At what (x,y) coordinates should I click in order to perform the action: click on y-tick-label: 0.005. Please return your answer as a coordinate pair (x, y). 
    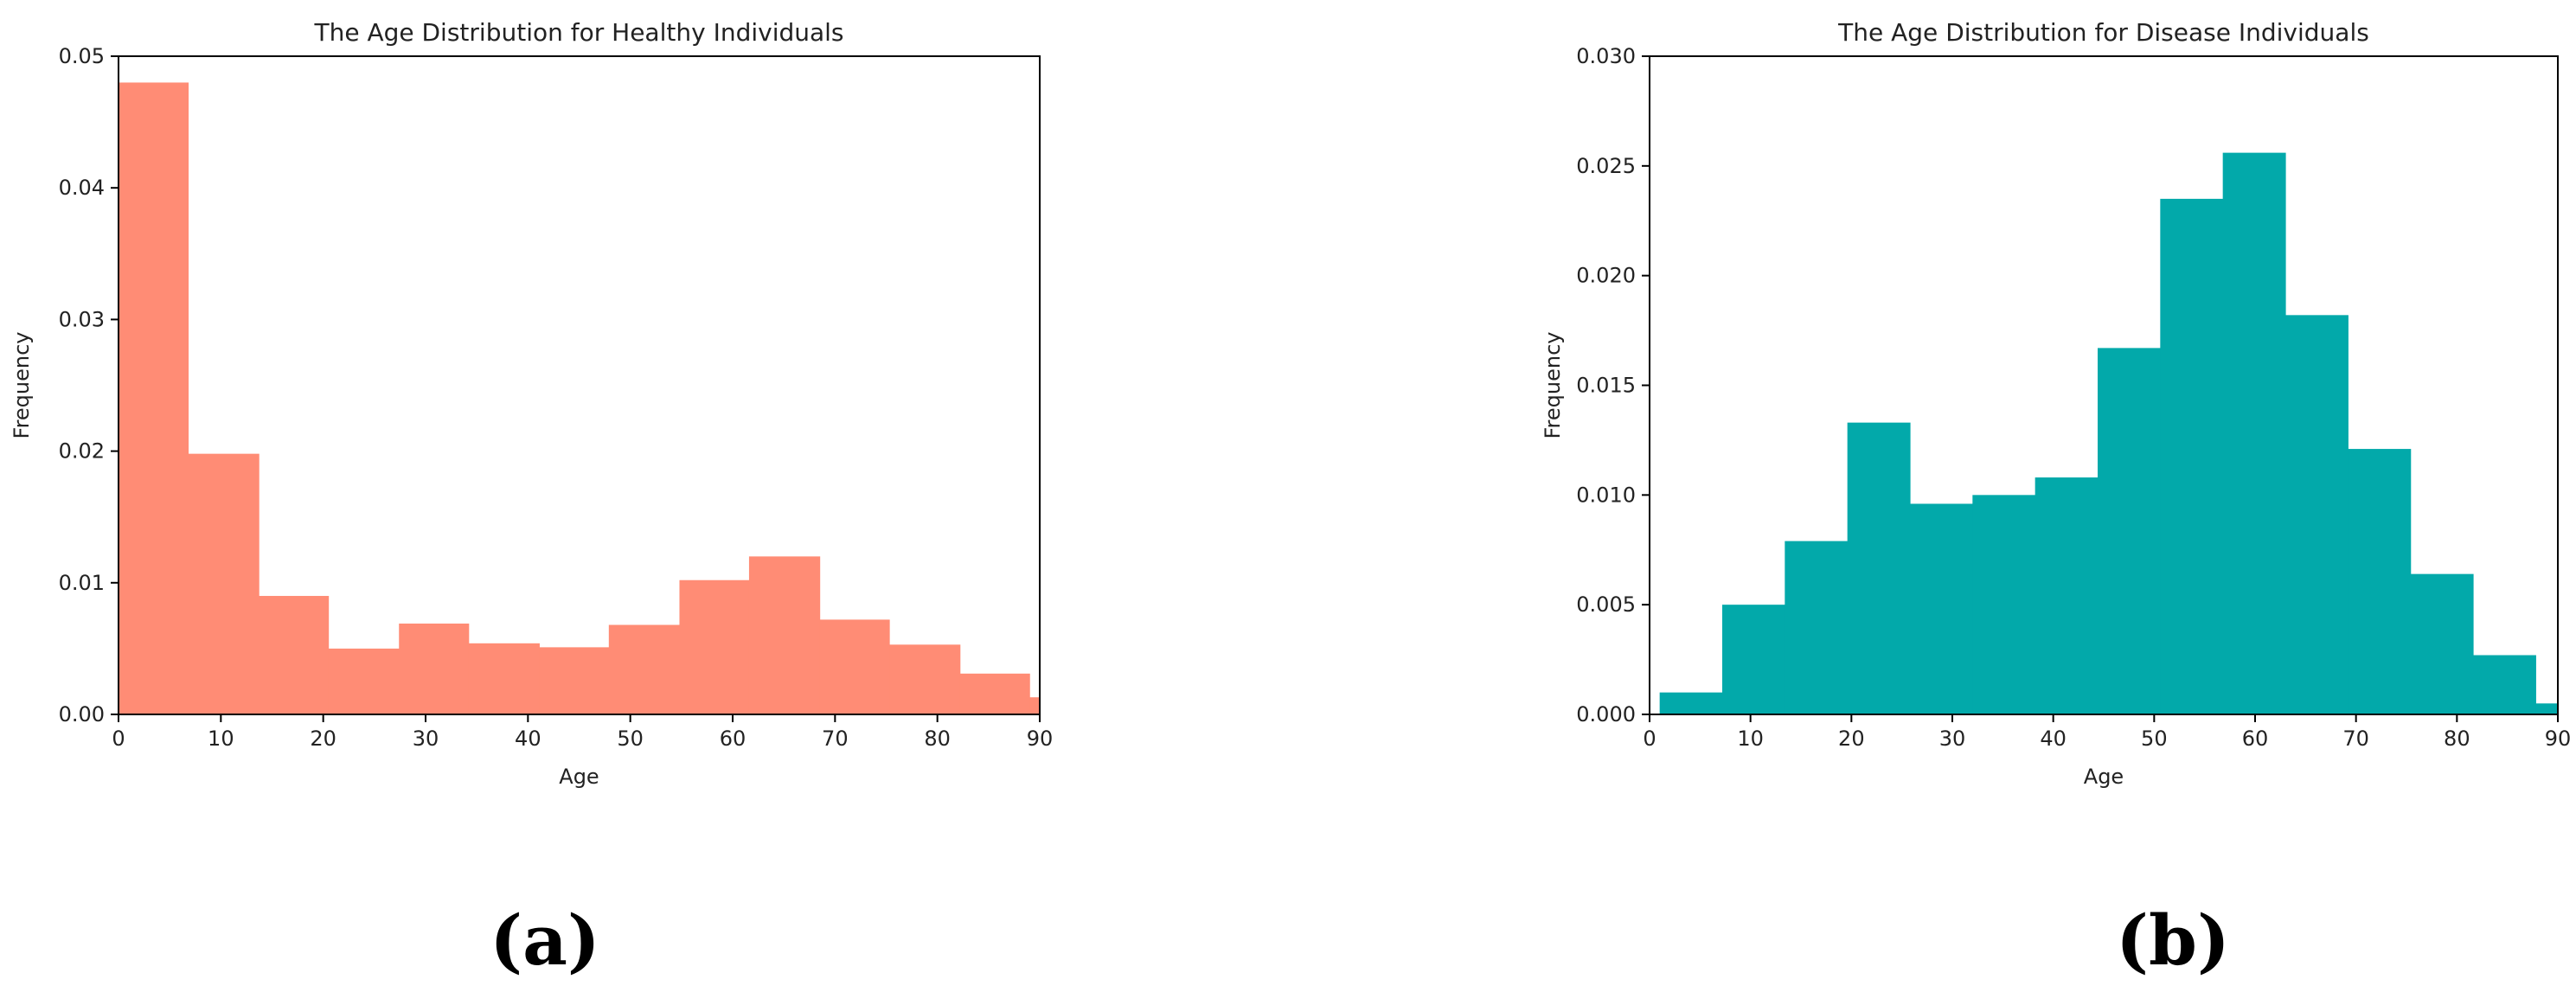
    Looking at the image, I should click on (1606, 604).